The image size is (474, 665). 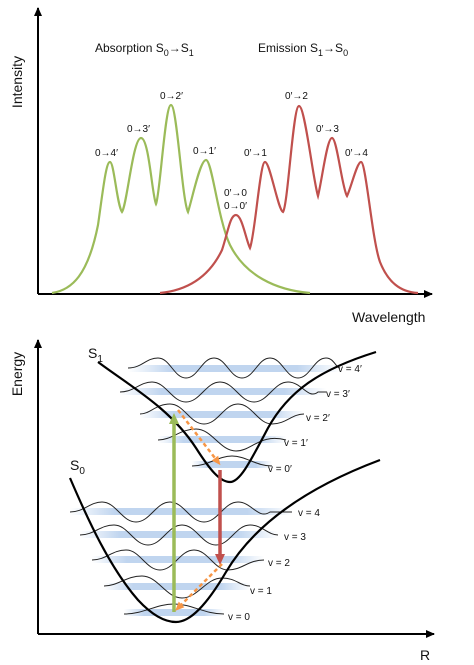 I want to click on s1-level-label: v = 2′, so click(x=318, y=418).